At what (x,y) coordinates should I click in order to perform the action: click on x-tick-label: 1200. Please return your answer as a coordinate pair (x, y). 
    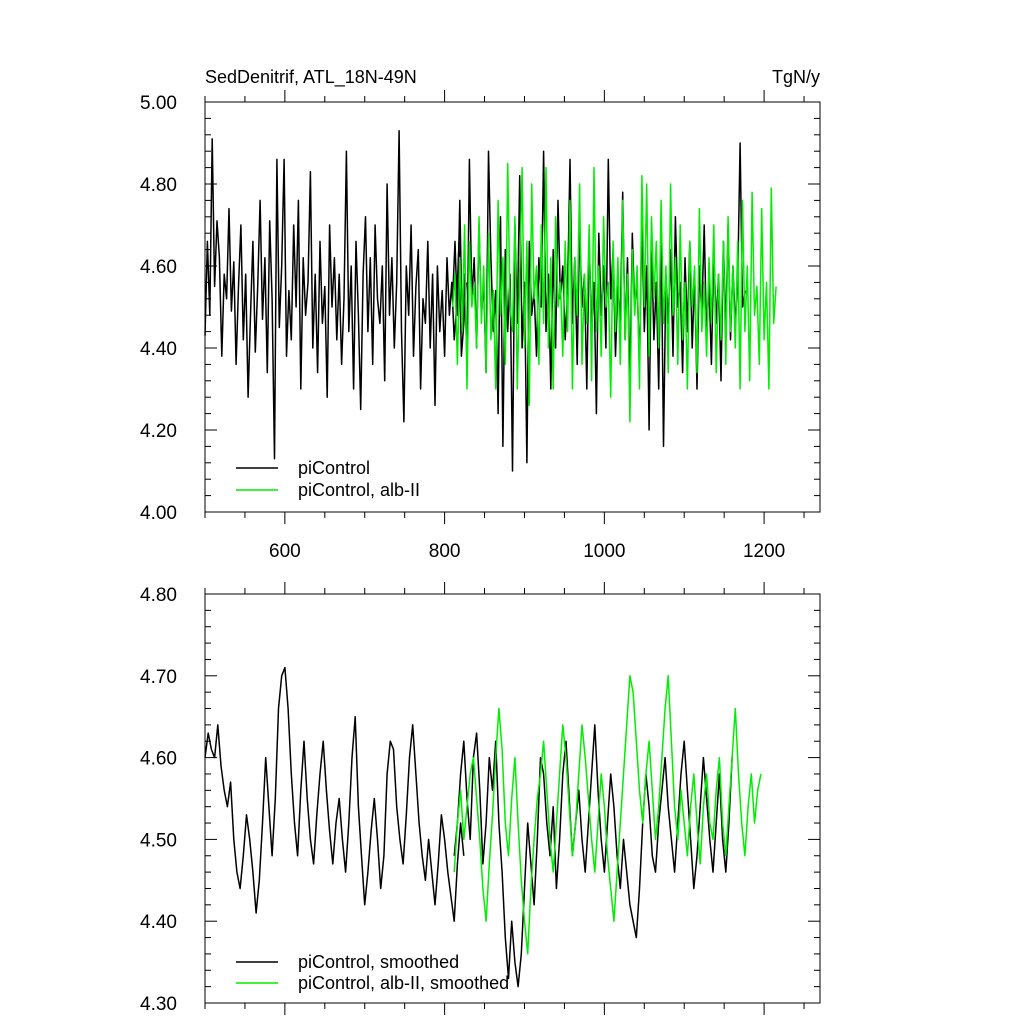
    Looking at the image, I should click on (764, 551).